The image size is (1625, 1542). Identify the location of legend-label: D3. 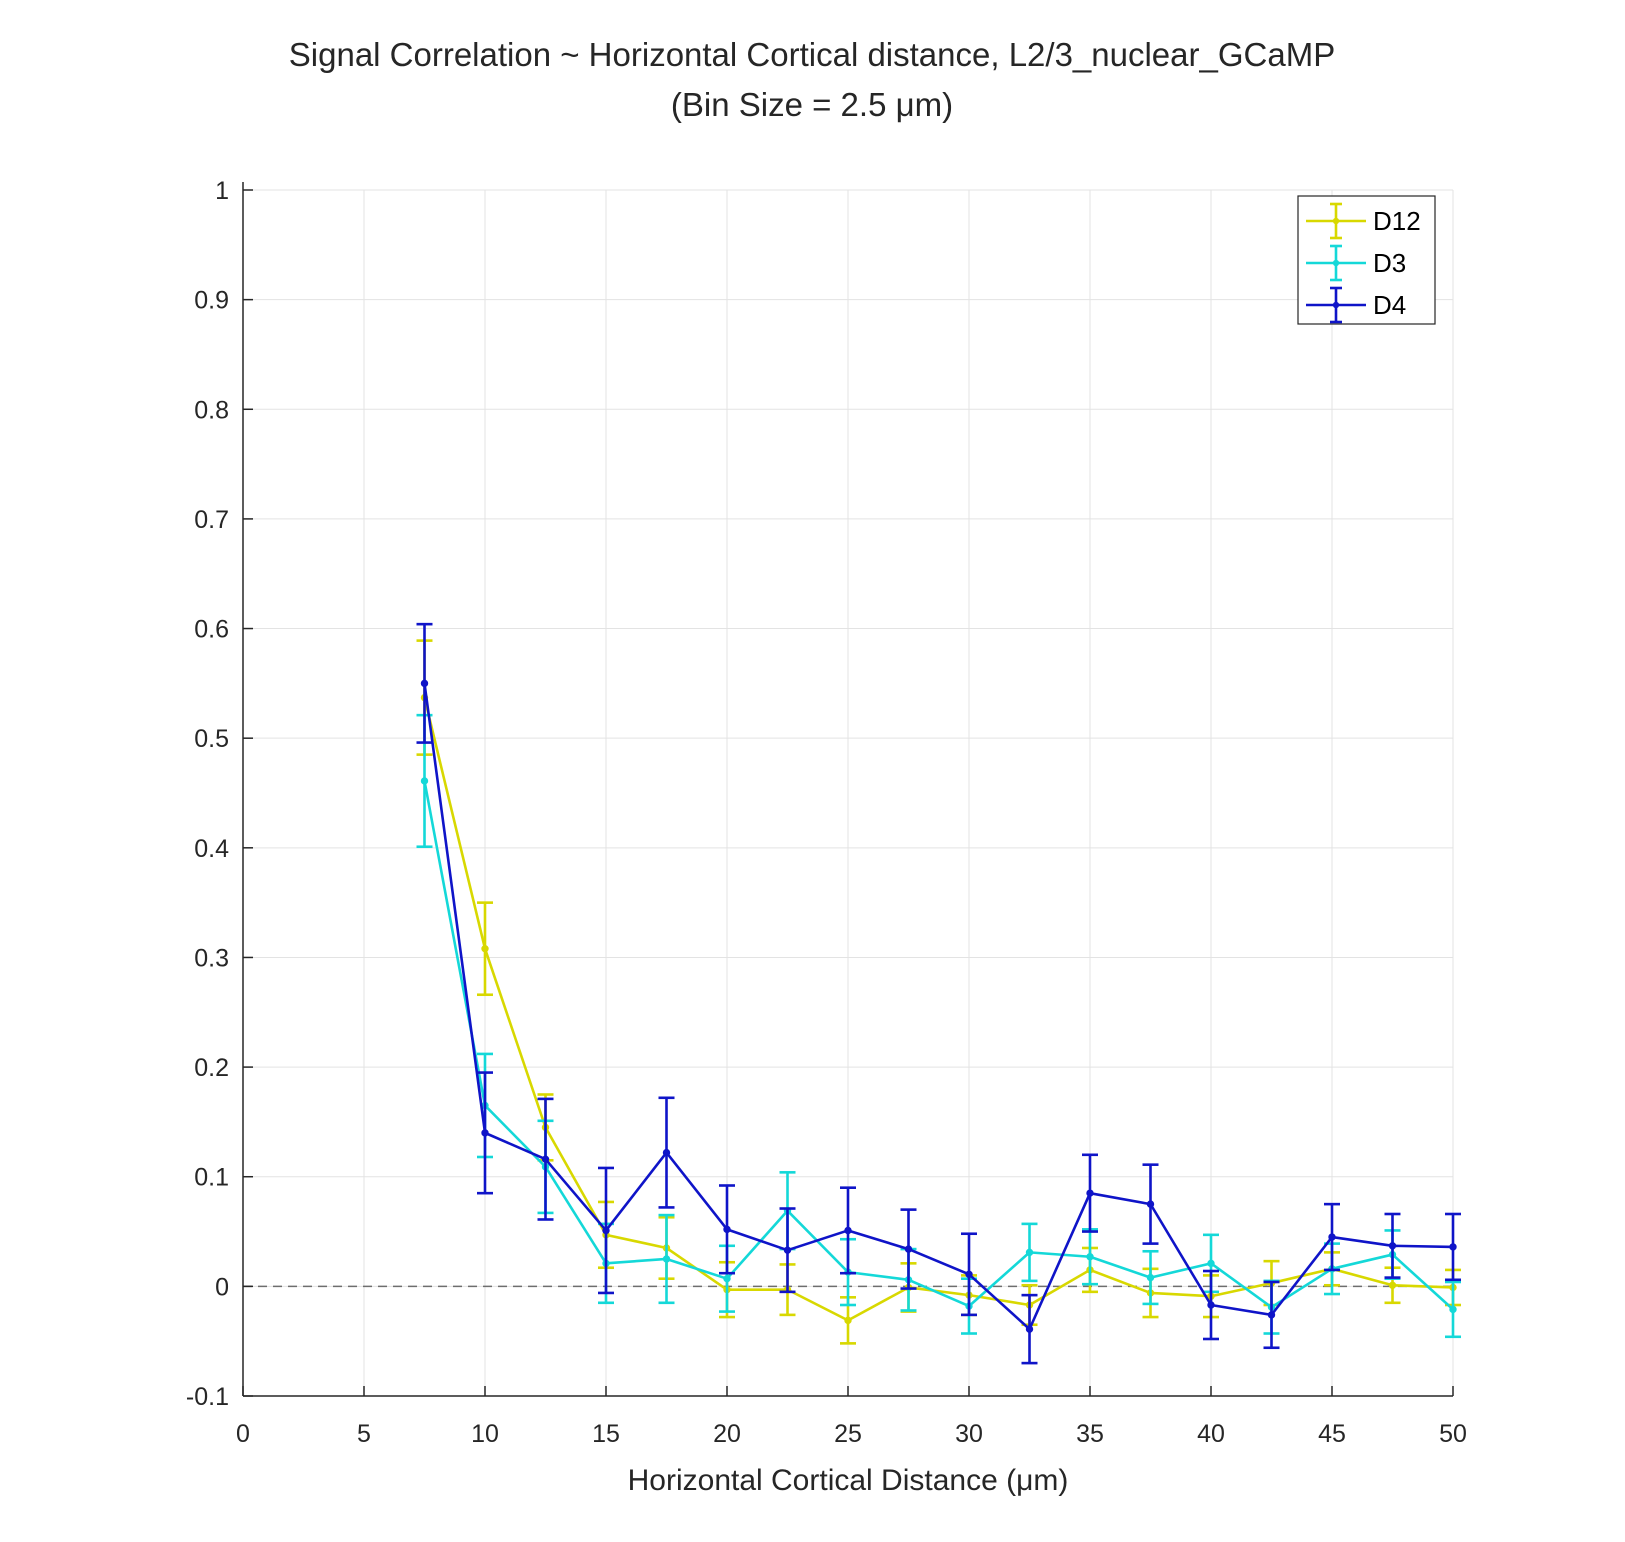
(1389, 263).